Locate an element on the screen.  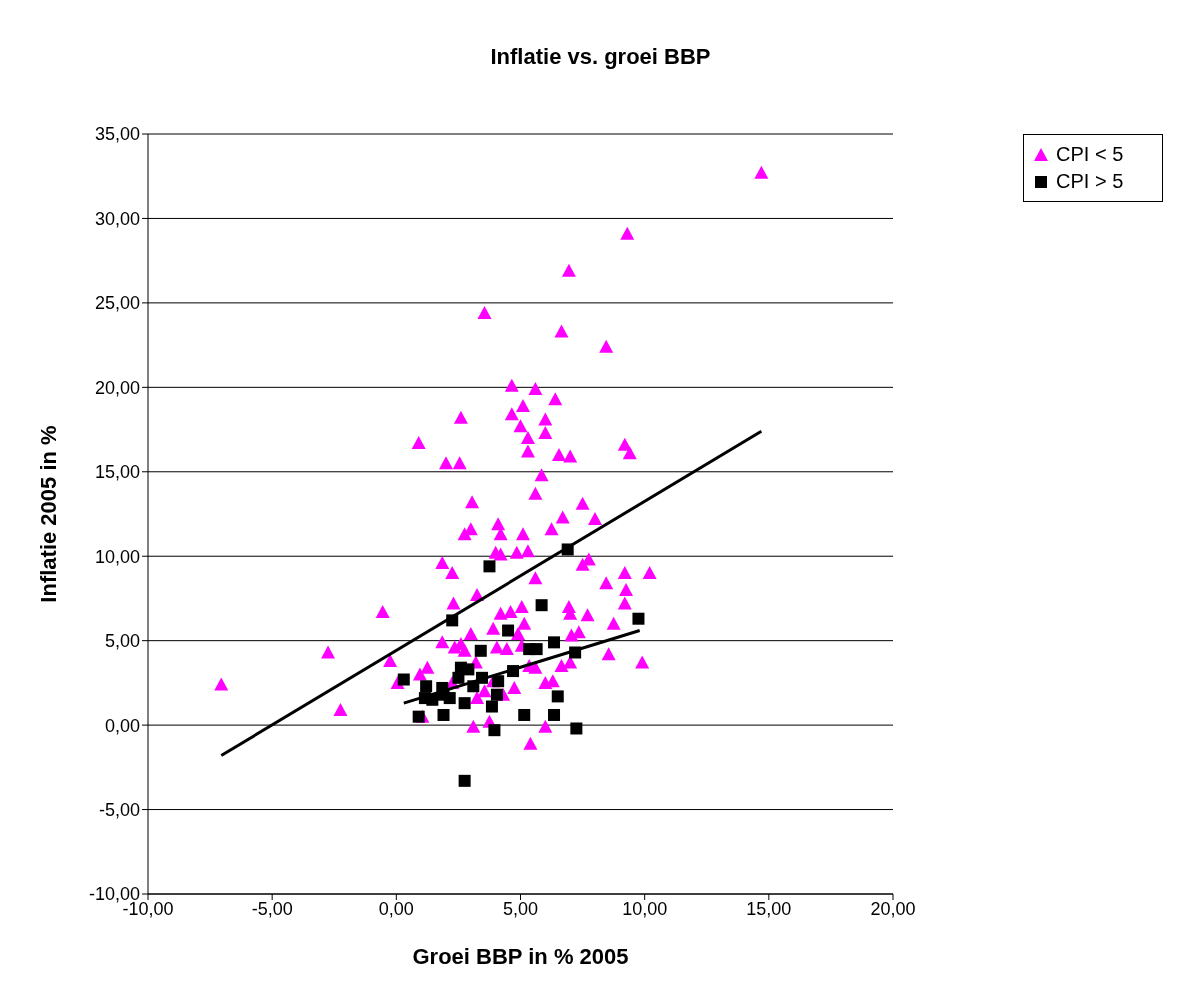
legend-label: CPI > 5 is located at coordinates (1090, 181).